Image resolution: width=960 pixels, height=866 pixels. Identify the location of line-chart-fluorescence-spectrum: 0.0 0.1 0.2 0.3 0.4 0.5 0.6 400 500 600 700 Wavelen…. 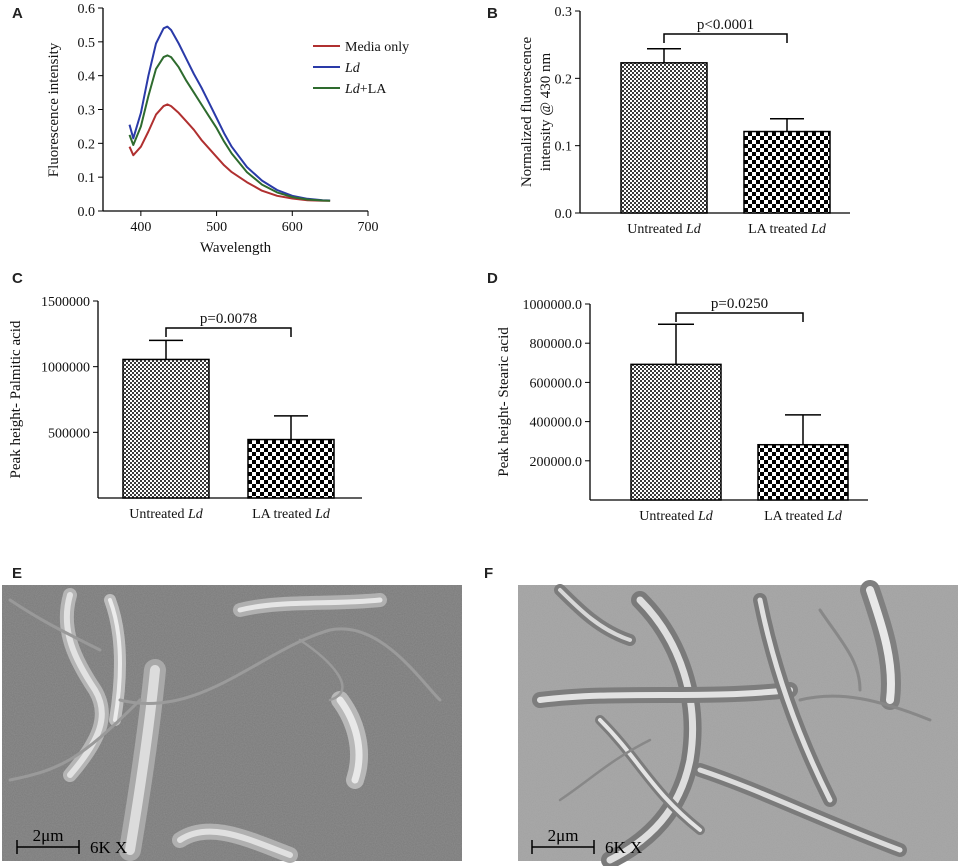
(227, 129).